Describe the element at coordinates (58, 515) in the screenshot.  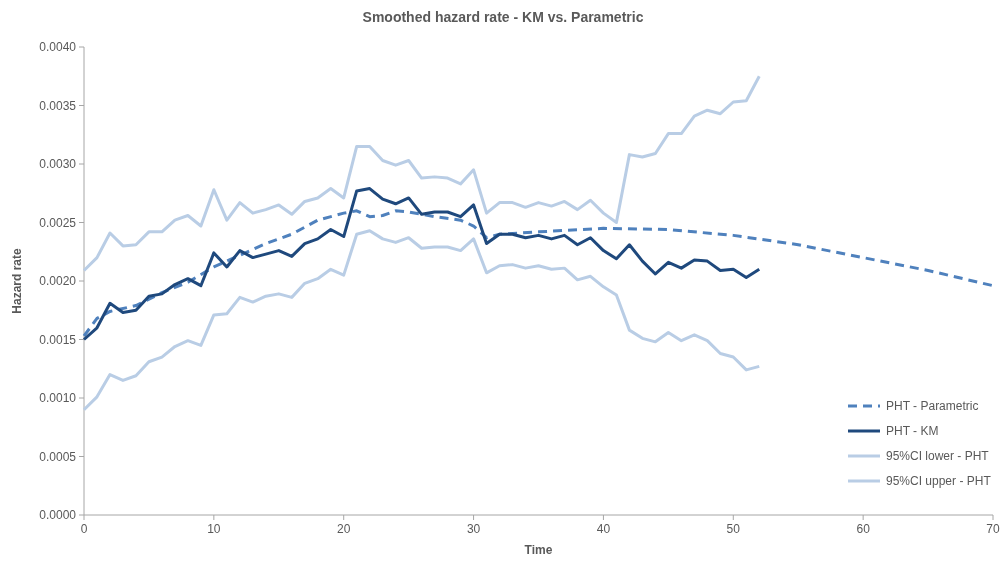
I see `y-tick-label: 0.0000` at that location.